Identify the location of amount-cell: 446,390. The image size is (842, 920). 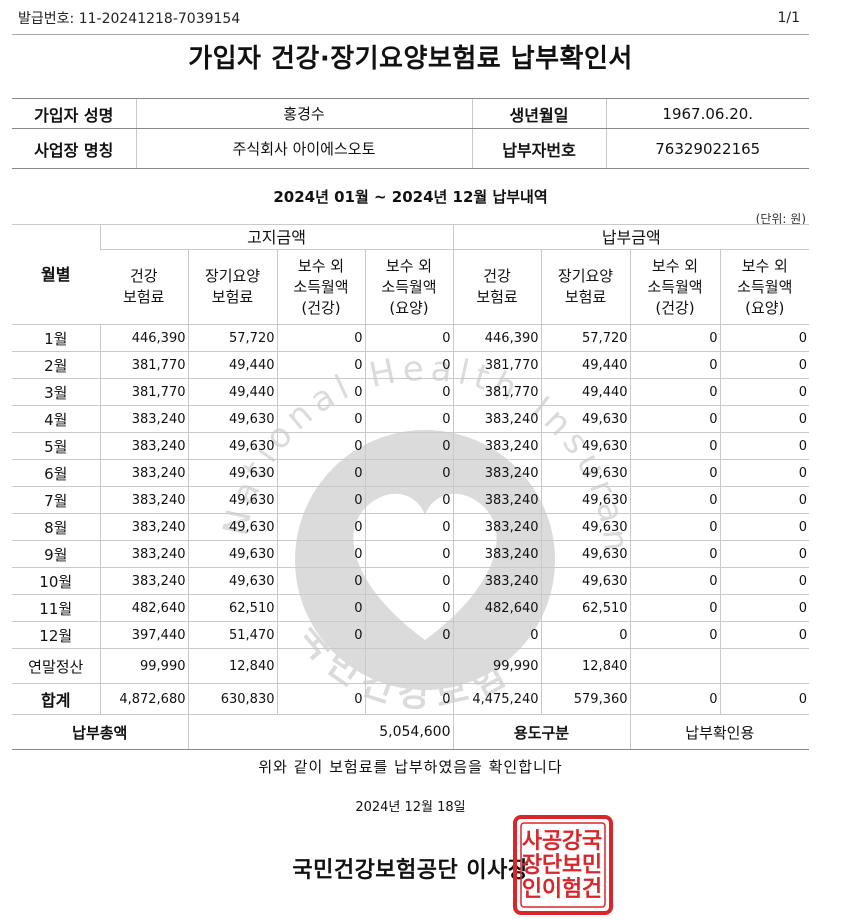
(143, 338).